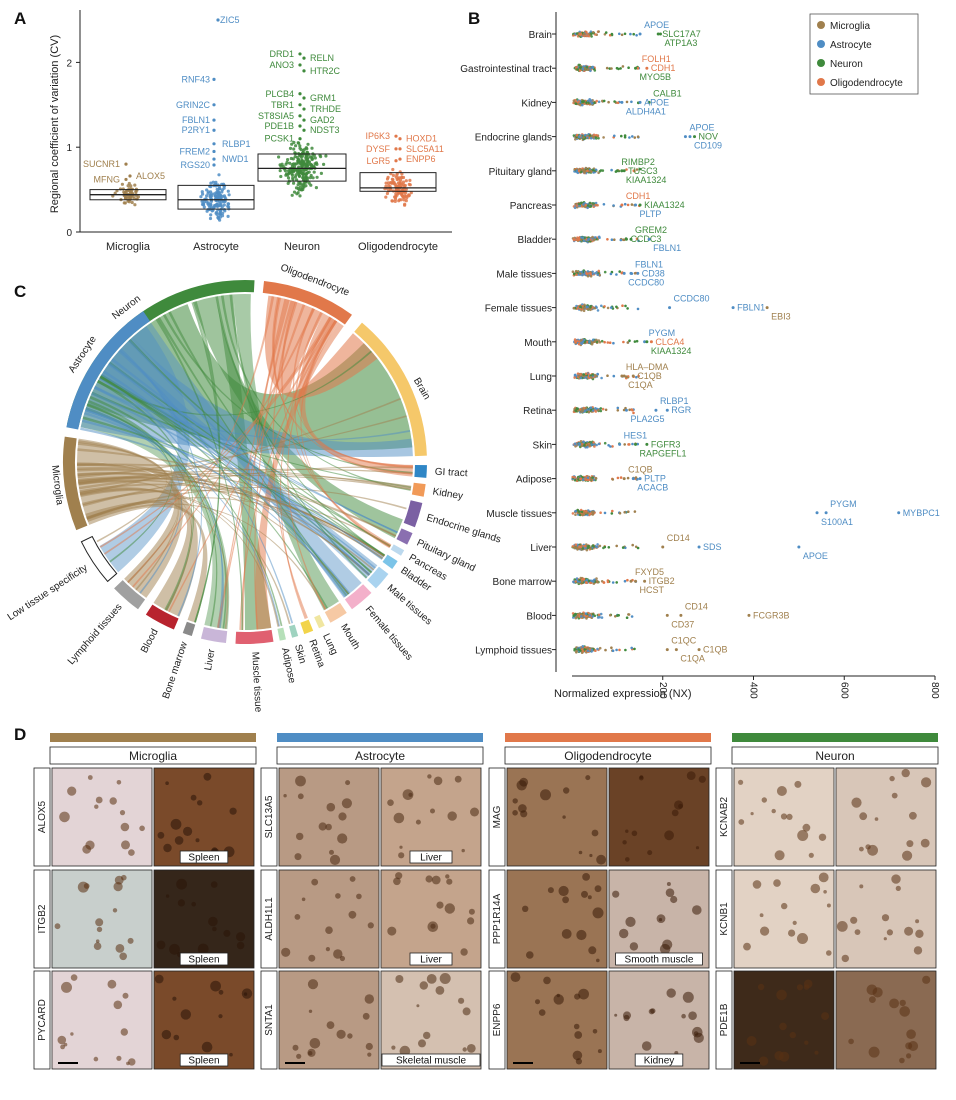 This screenshot has width=956, height=1100. I want to click on panel-a-gene-label: NDST3, so click(325, 130).